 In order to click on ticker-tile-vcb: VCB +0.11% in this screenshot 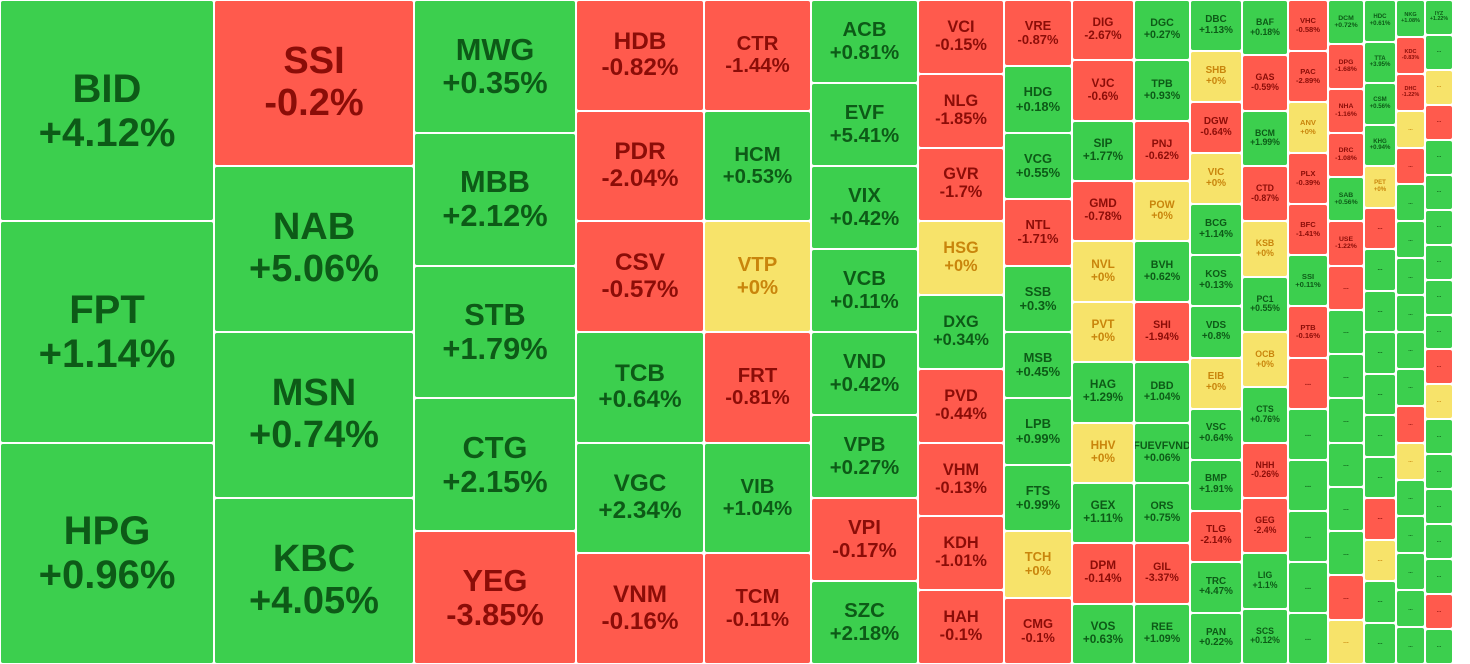, I will do `click(864, 290)`.